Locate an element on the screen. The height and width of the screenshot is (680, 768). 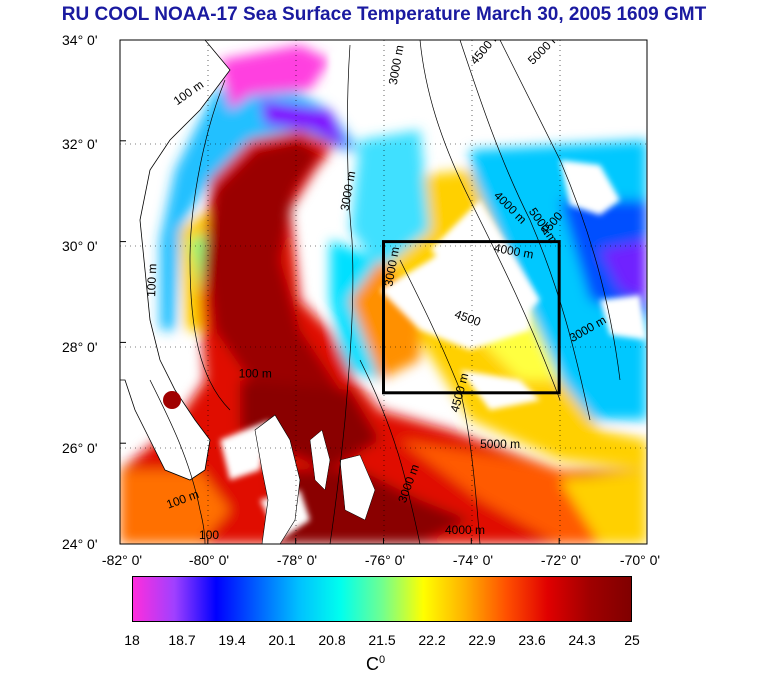
y-tick-label: 34° 0' is located at coordinates (80, 40).